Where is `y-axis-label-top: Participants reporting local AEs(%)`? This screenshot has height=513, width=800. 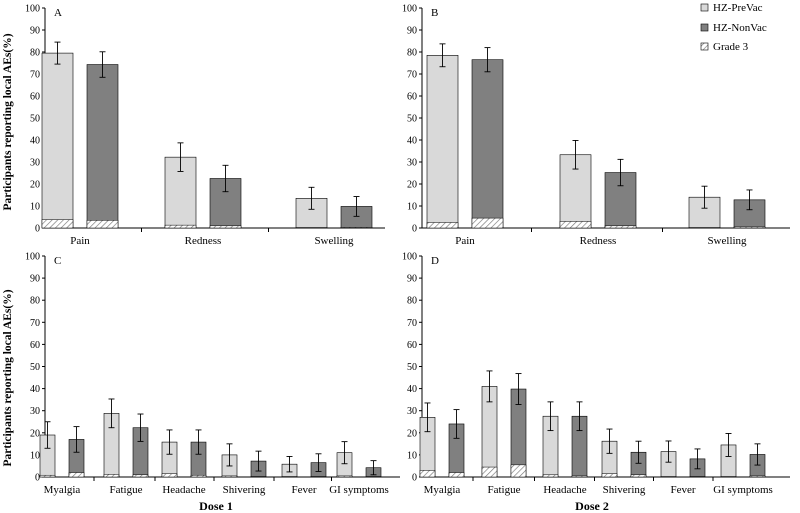 y-axis-label-top: Participants reporting local AEs(%) is located at coordinates (8, 121).